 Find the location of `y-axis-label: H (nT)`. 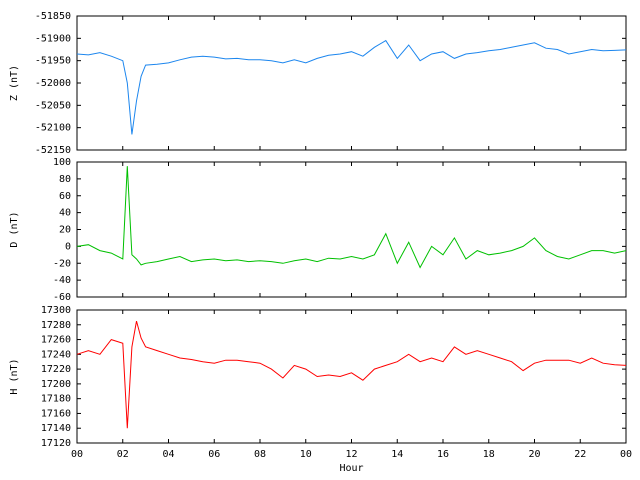

y-axis-label: H (nT) is located at coordinates (14, 376).